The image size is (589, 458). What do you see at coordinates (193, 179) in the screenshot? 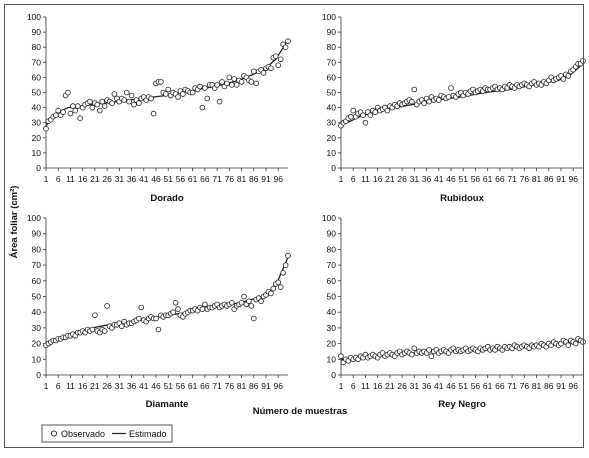
I see `chart-panel-1-x-tick-label: 61` at bounding box center [193, 179].